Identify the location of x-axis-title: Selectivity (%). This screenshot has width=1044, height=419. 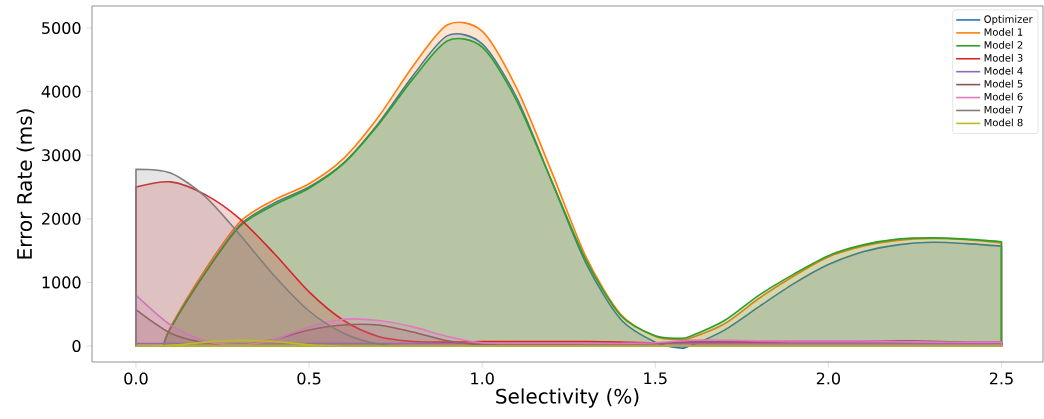
(567, 398).